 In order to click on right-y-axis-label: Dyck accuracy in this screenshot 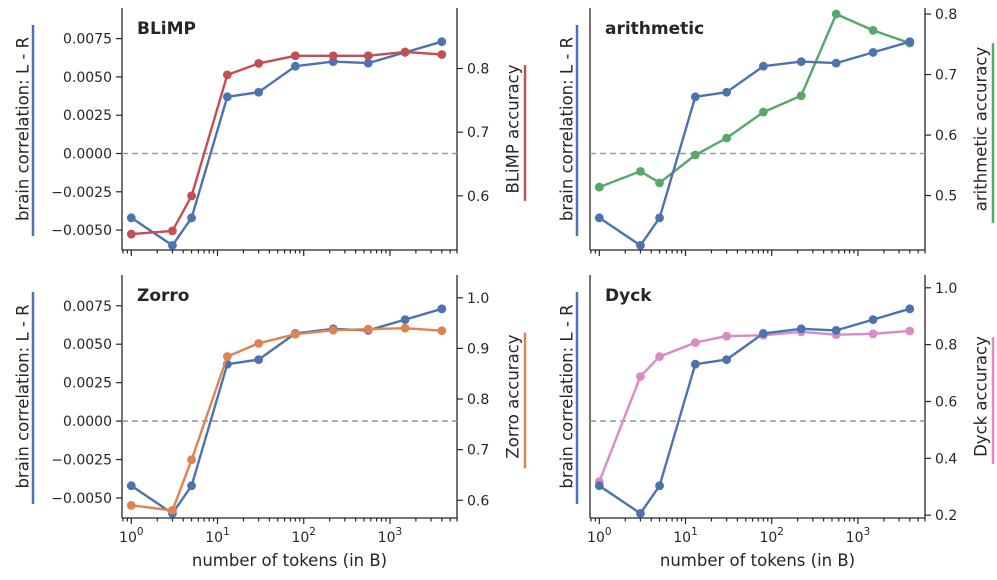, I will do `click(981, 396)`.